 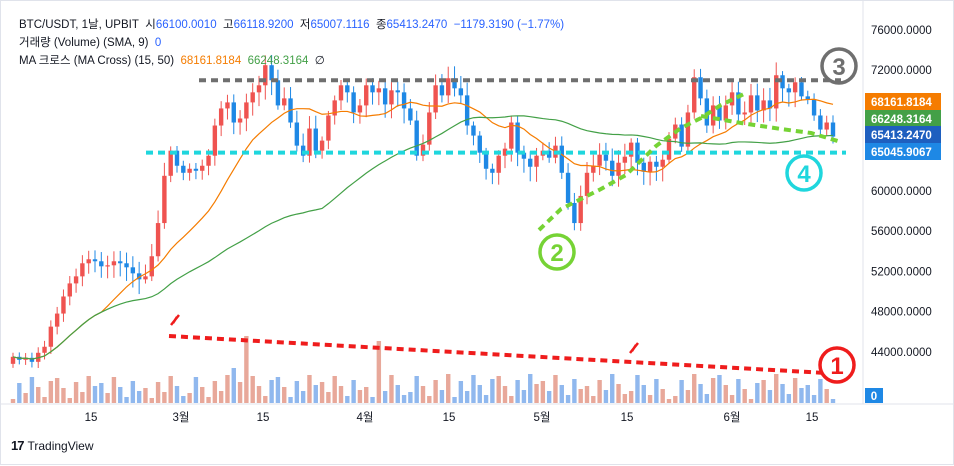 What do you see at coordinates (52, 445) in the screenshot?
I see `tradingview-footer: 17 TradingView` at bounding box center [52, 445].